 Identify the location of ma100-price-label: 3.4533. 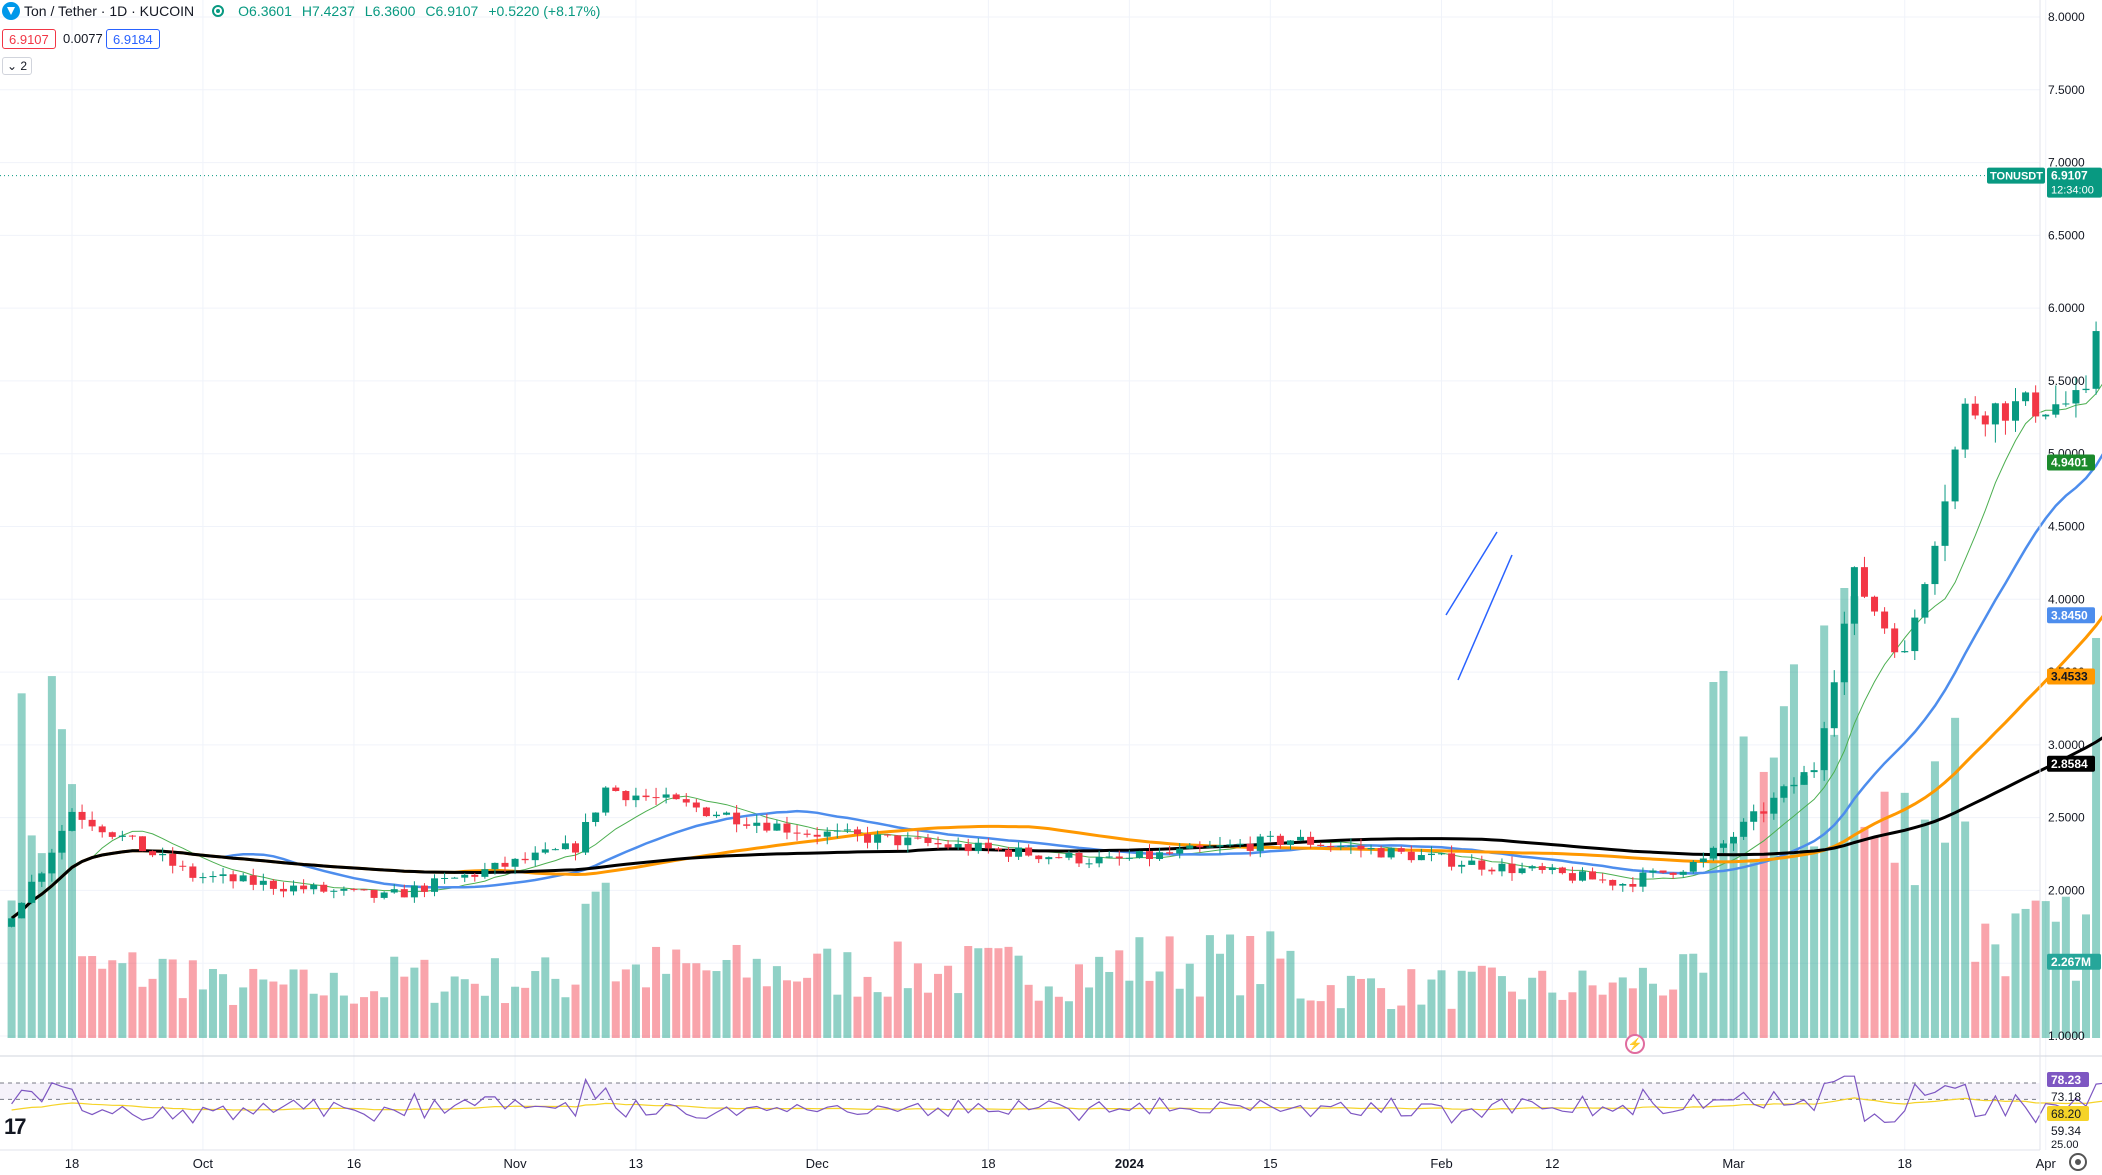
(2069, 676).